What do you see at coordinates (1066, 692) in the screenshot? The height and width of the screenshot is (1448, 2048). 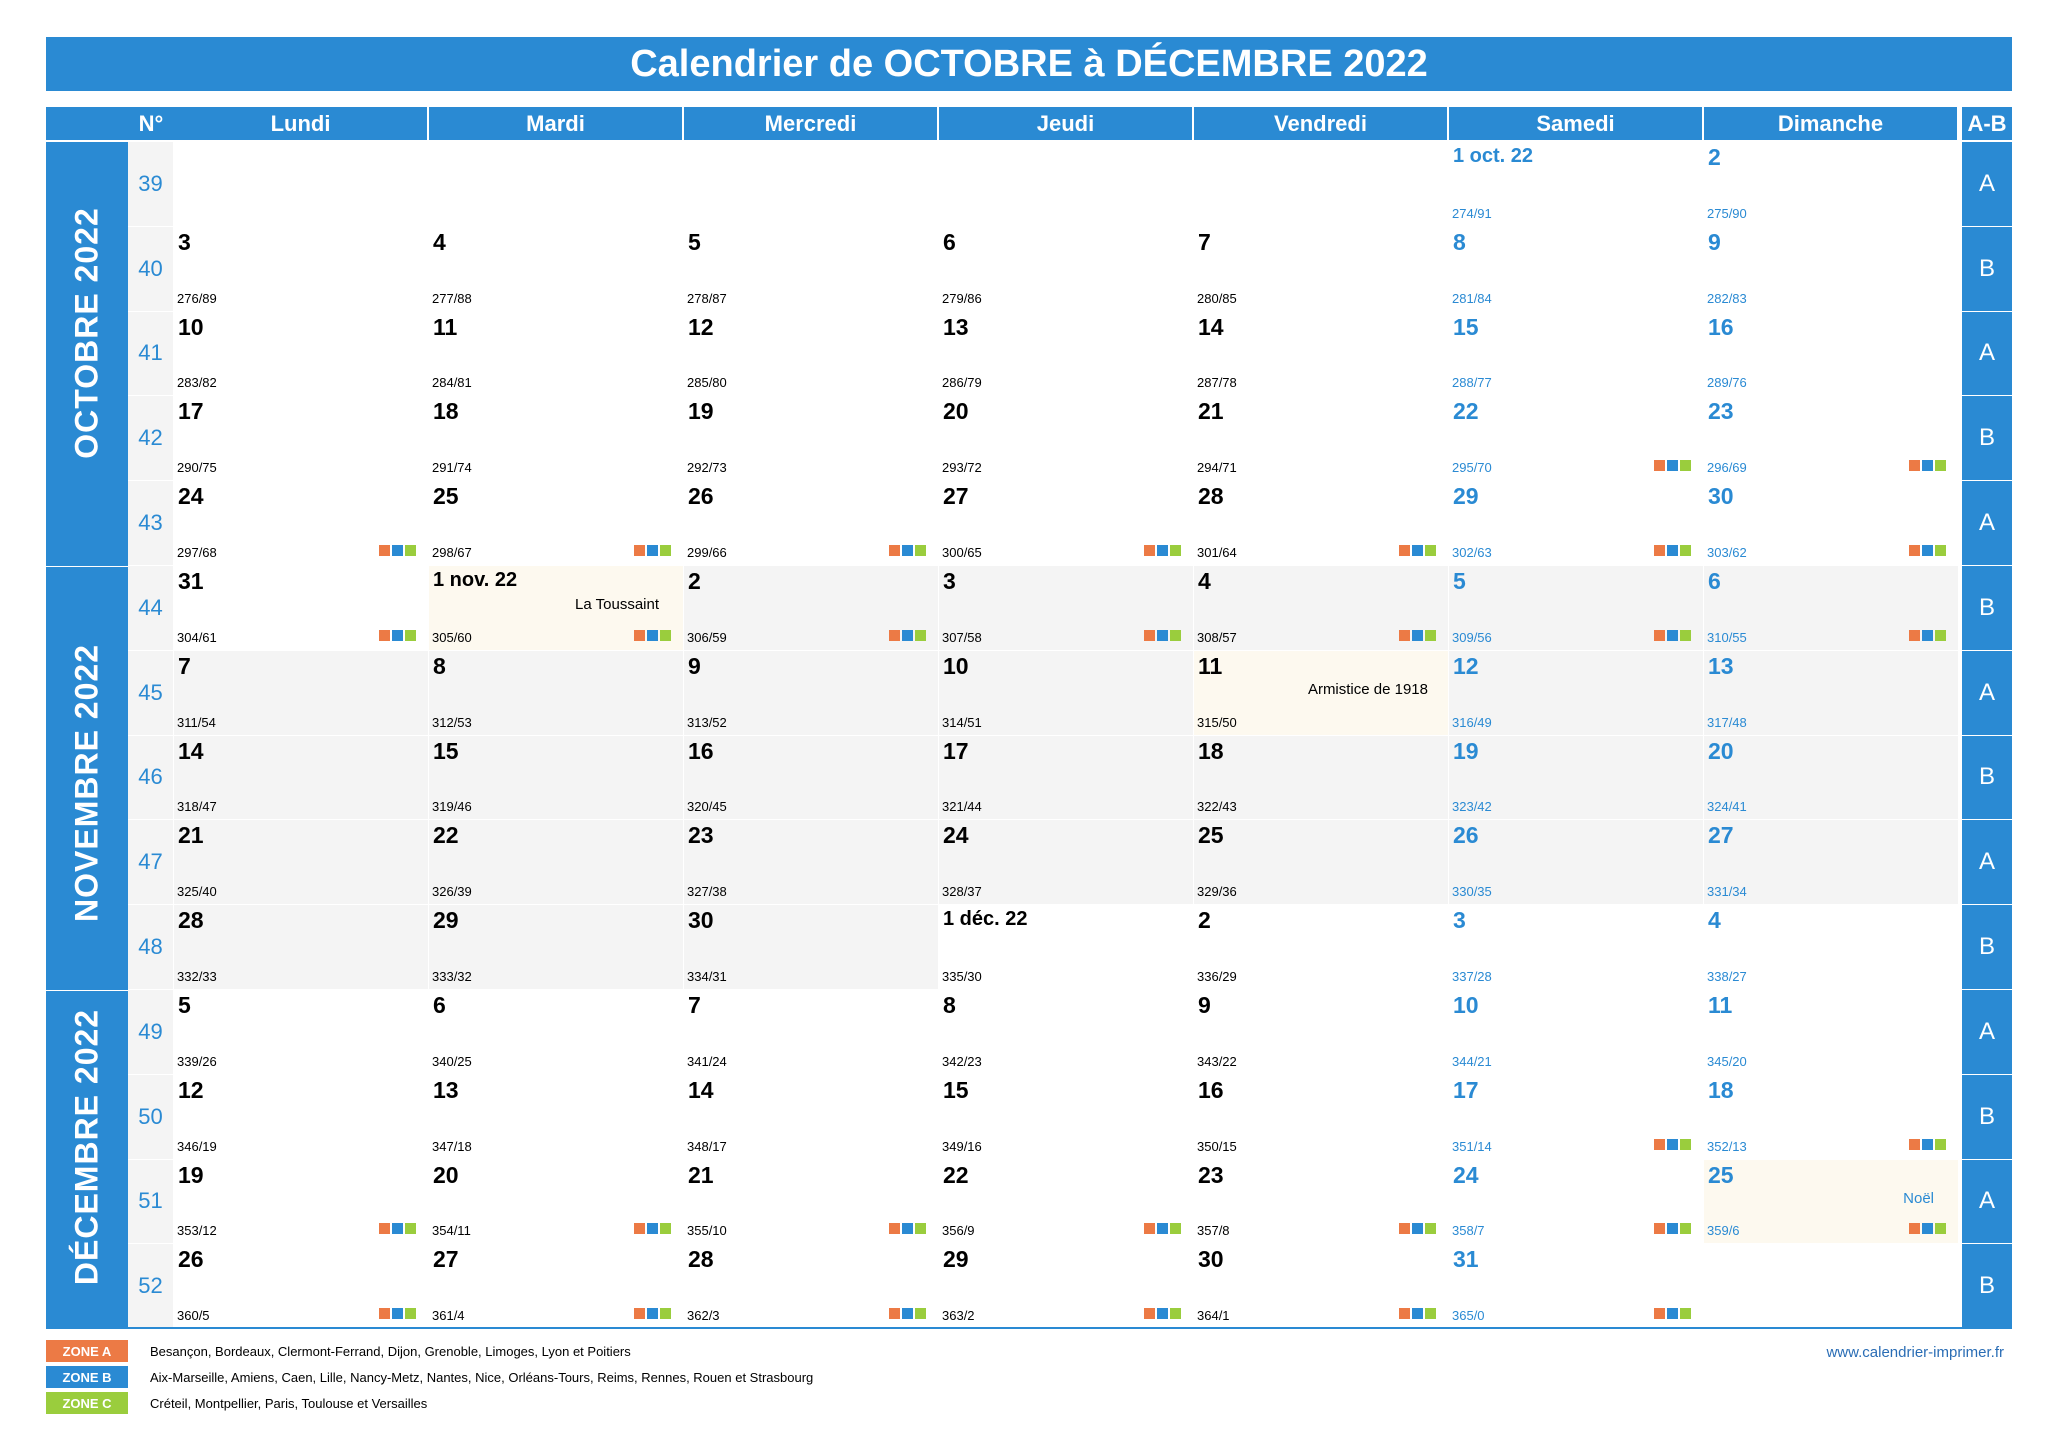 I see `day-cell: 10 314/51` at bounding box center [1066, 692].